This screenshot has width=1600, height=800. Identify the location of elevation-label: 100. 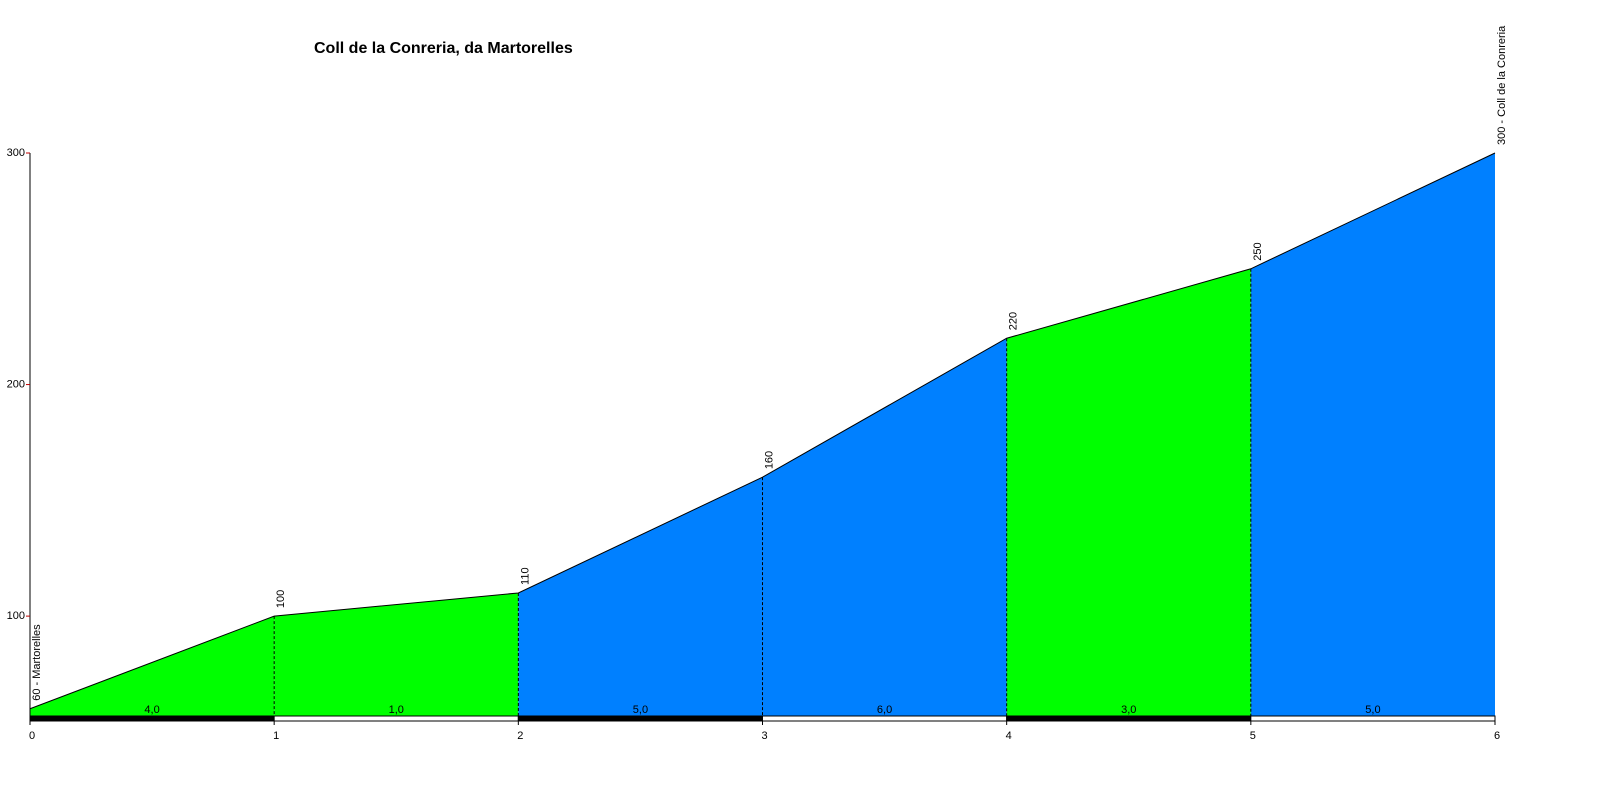
(281, 599).